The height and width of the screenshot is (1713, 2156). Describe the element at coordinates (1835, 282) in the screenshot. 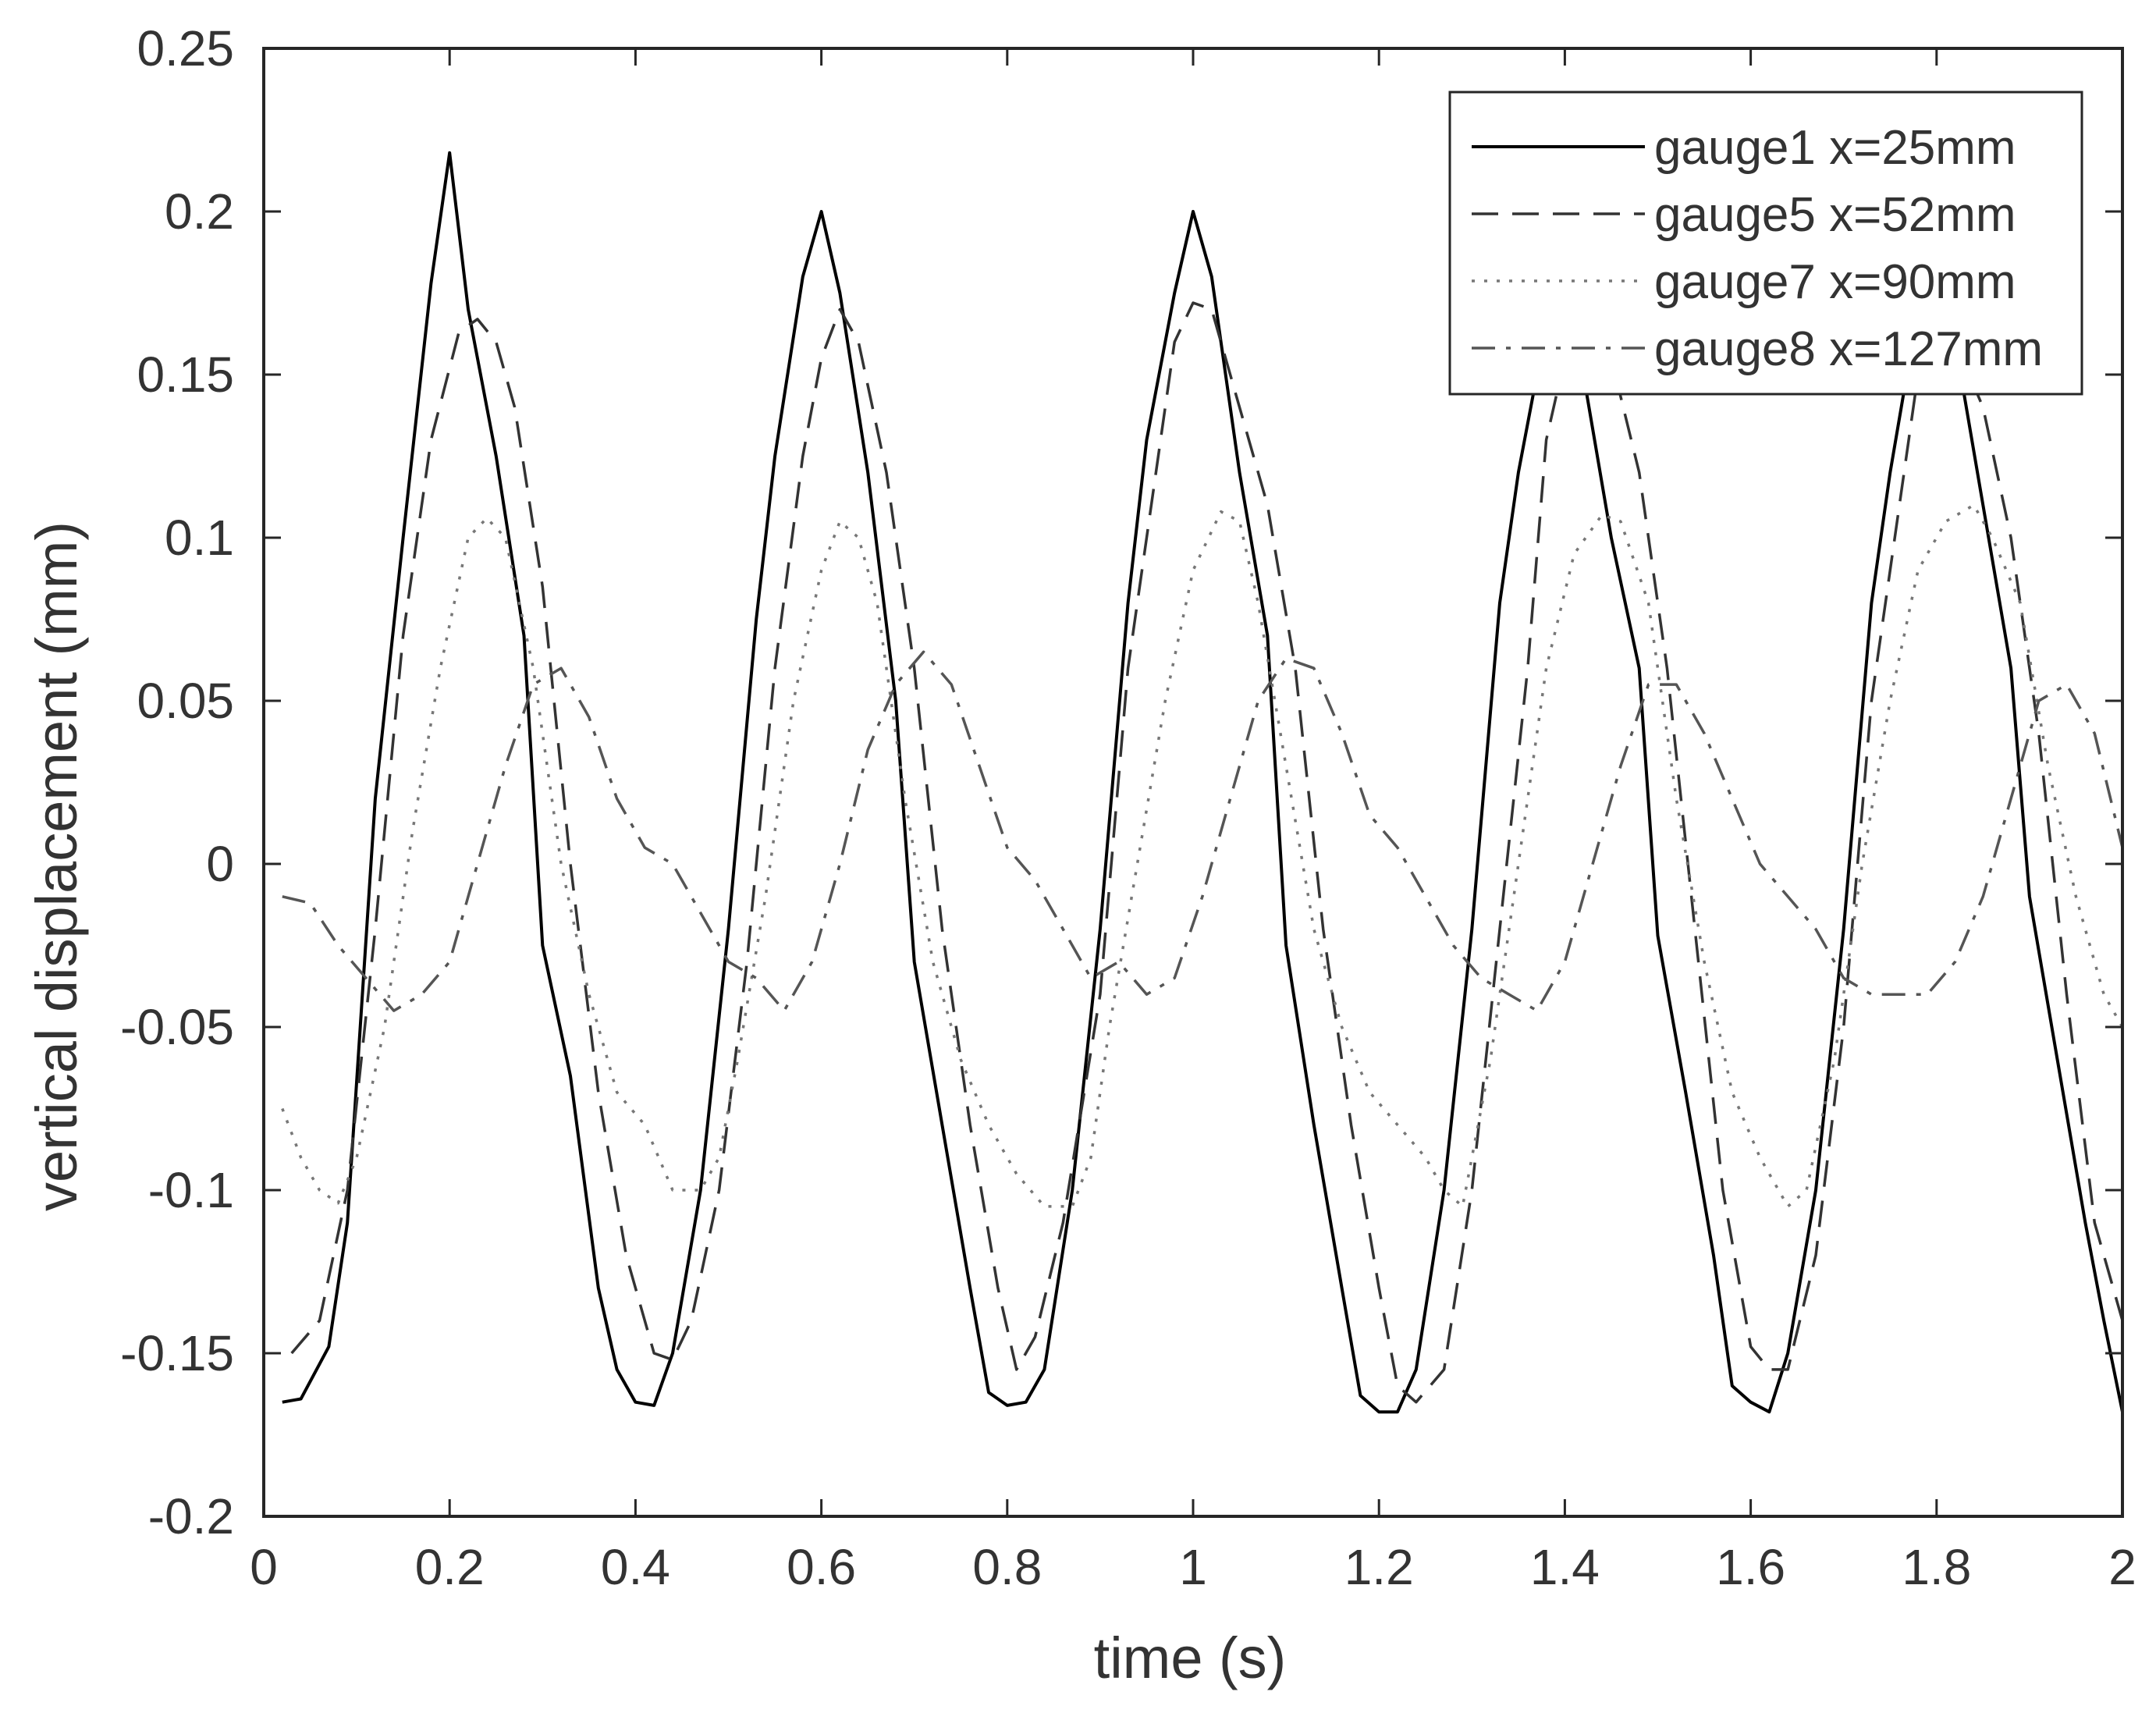

I see `legend-label-3: gauge7 x=90mm` at that location.